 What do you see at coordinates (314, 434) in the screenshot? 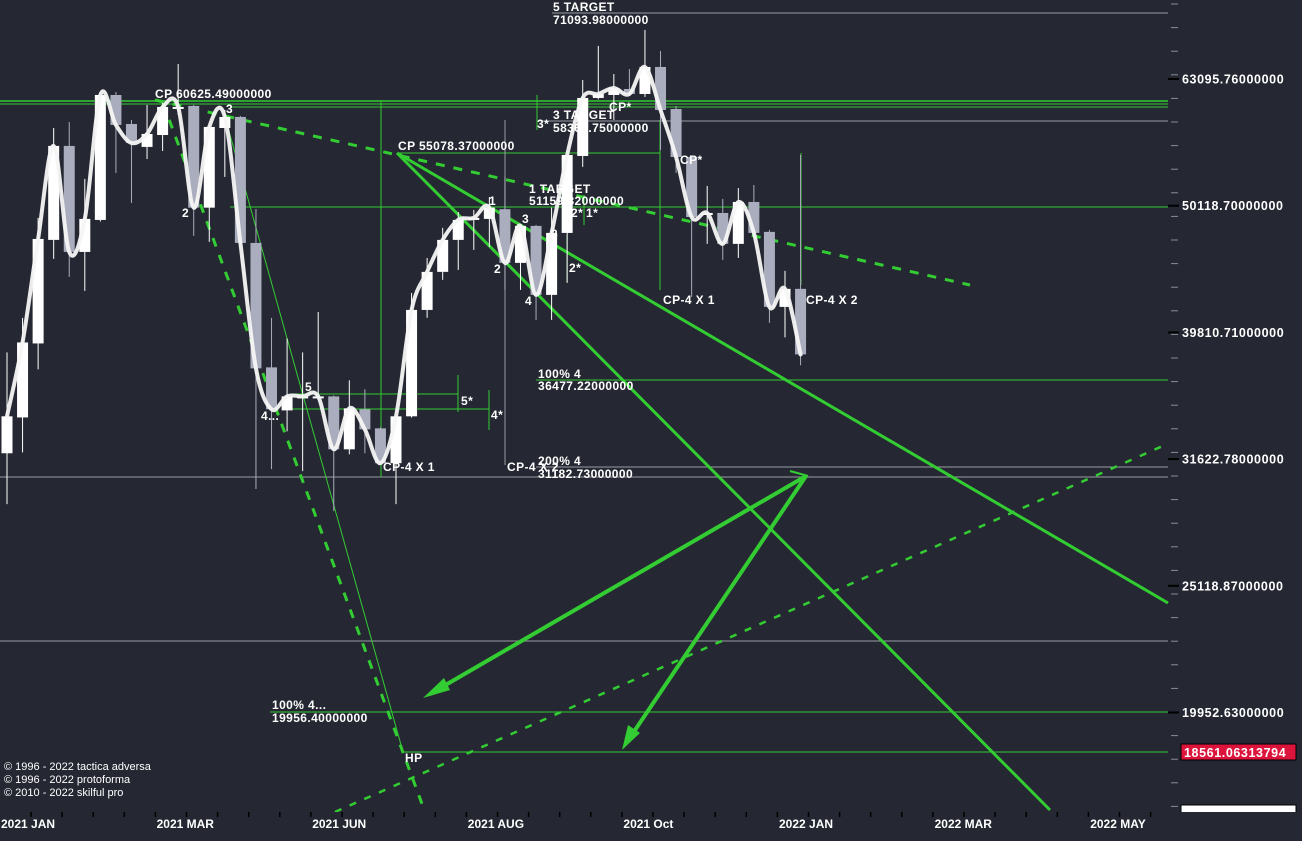
I see `trend-line-thin` at bounding box center [314, 434].